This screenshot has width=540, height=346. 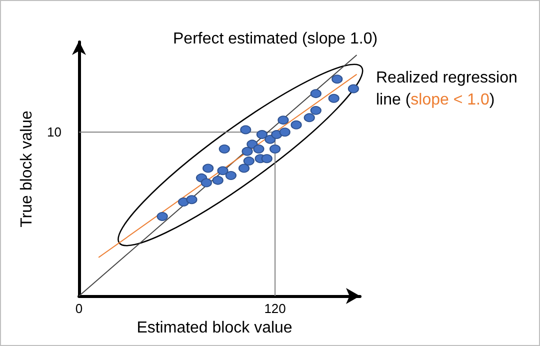 I want to click on text: Perfect estimated (slope 1.0), so click(x=275, y=39).